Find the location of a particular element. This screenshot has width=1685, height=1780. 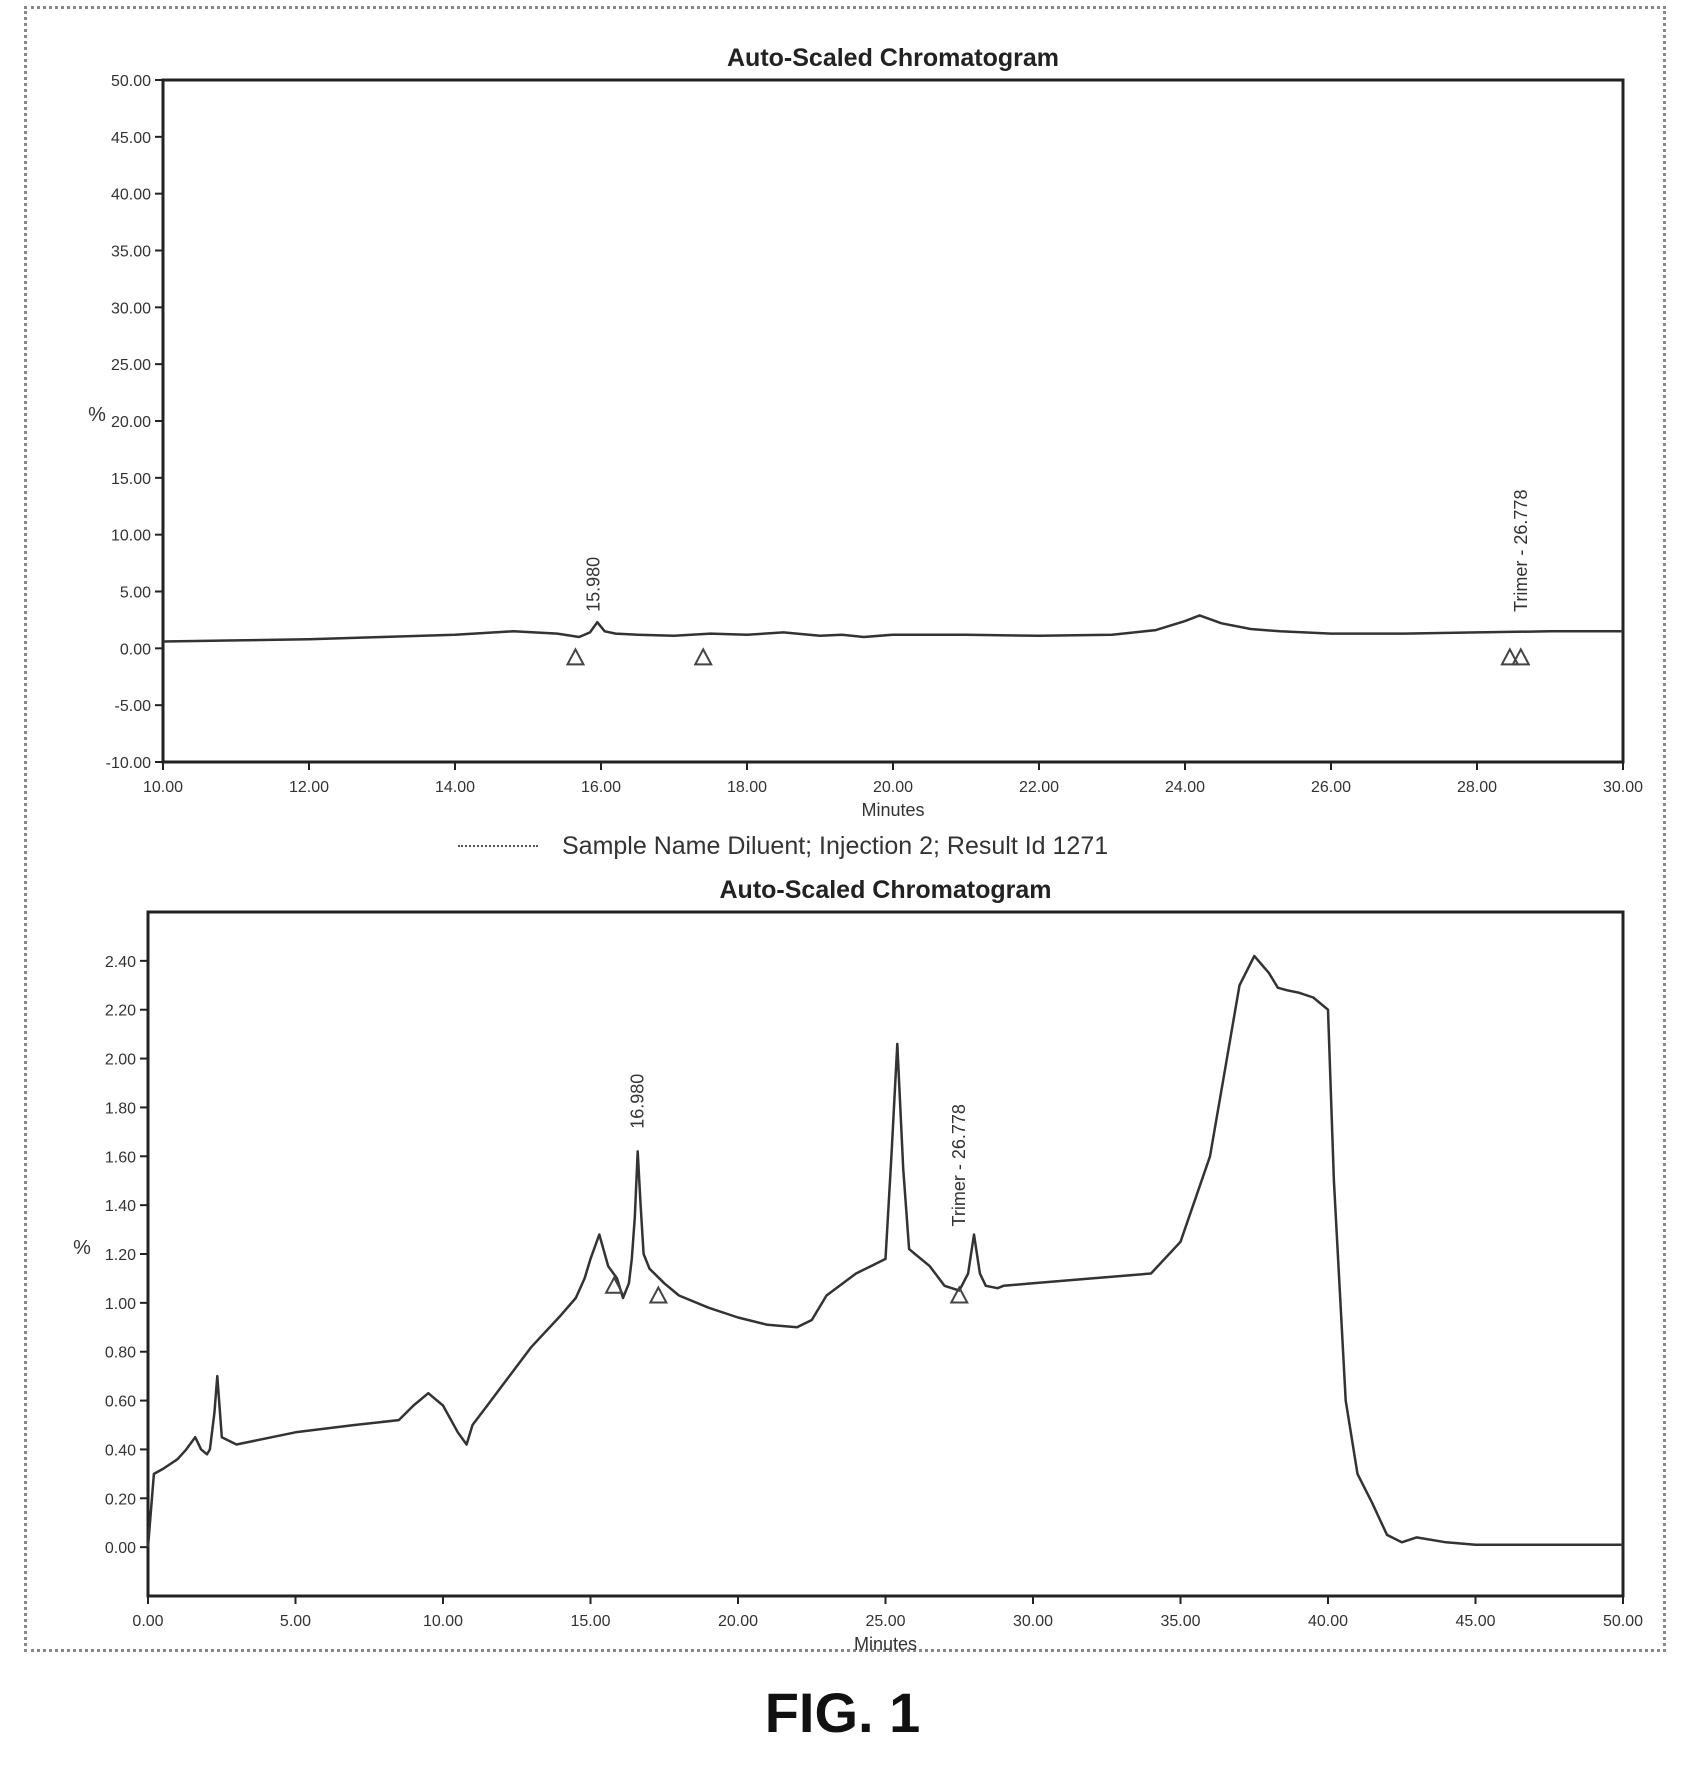

x-tick-label: 24.00 is located at coordinates (1185, 787).